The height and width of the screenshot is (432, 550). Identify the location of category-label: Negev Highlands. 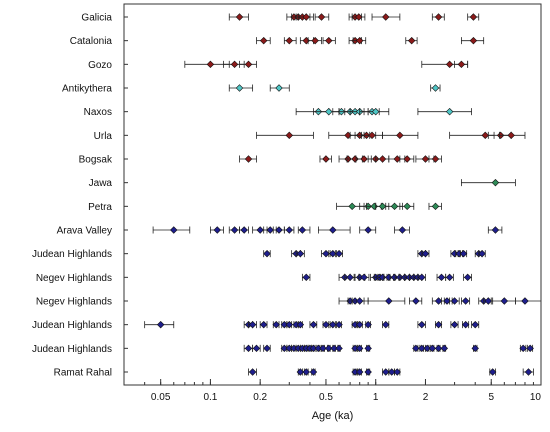
(74, 278).